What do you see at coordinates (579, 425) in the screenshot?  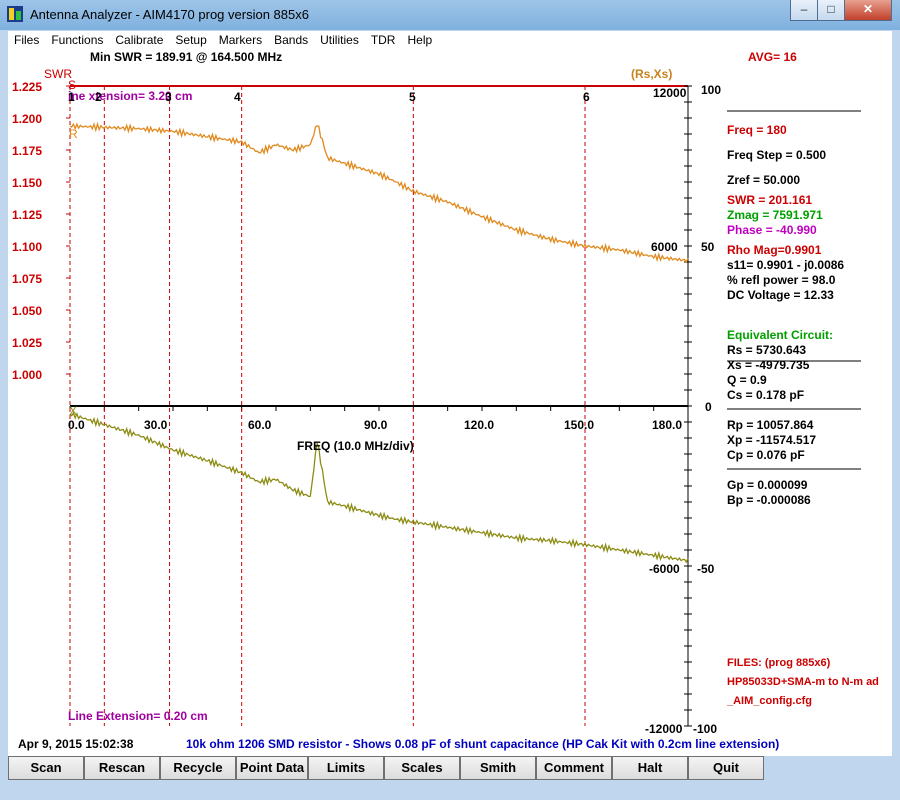 I see `freq-tick: 150.0` at bounding box center [579, 425].